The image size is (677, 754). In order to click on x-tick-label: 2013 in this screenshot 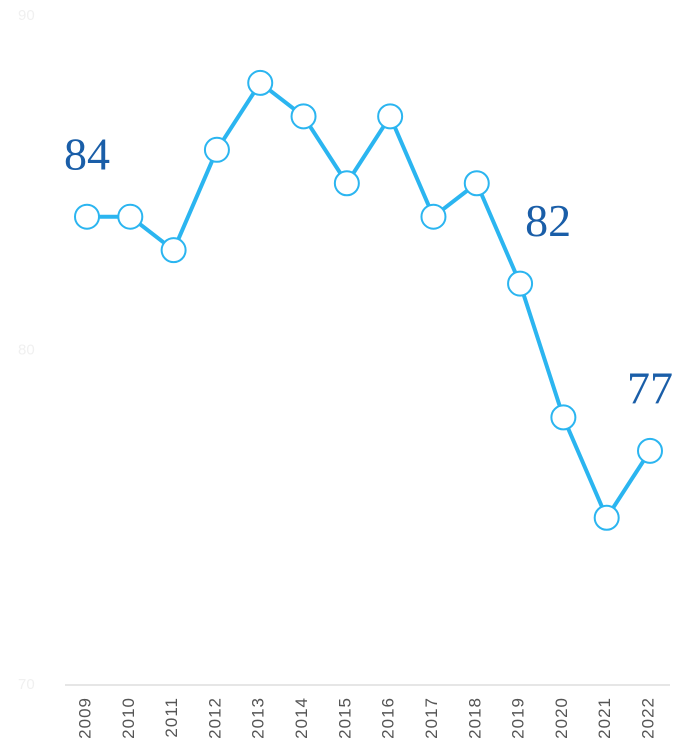, I will do `click(258, 718)`.